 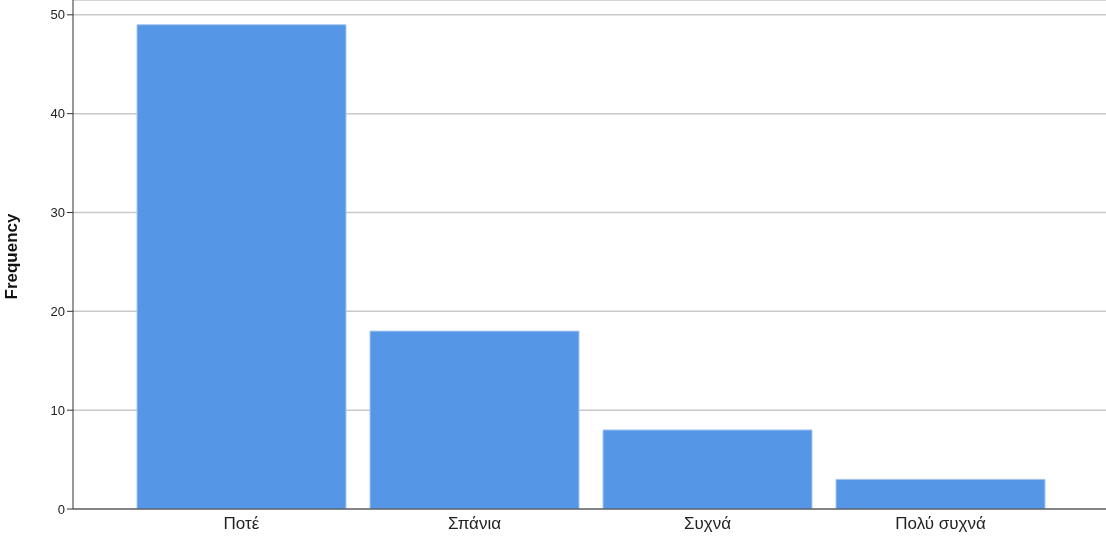 What do you see at coordinates (57, 114) in the screenshot?
I see `y-tick-label: 40` at bounding box center [57, 114].